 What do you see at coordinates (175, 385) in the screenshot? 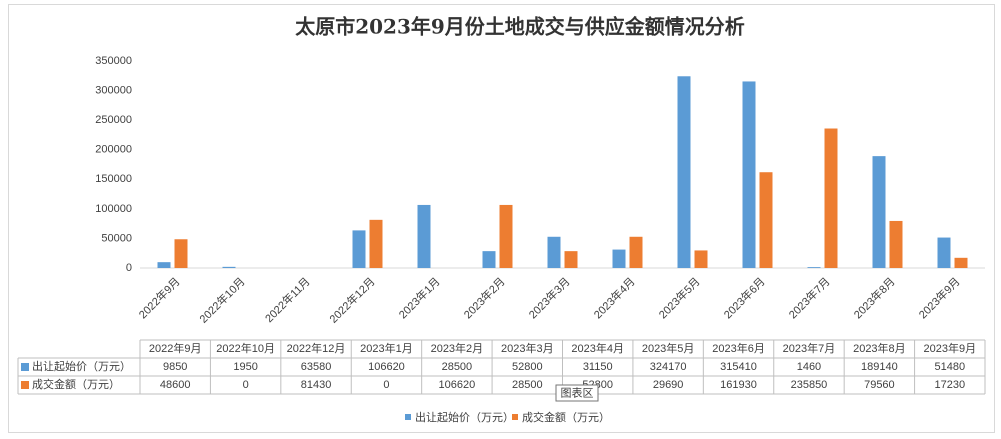
I see `table-cell: 48600` at bounding box center [175, 385].